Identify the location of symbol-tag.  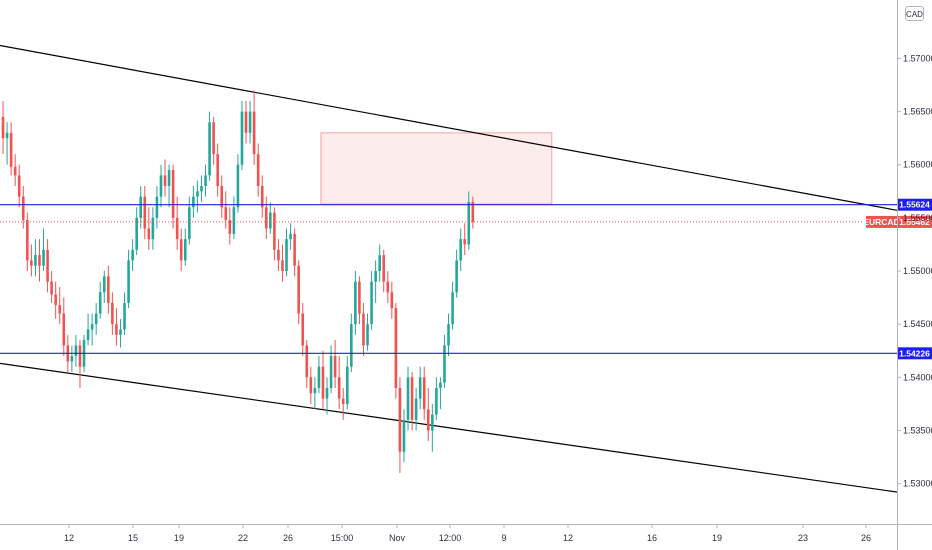
(881, 221).